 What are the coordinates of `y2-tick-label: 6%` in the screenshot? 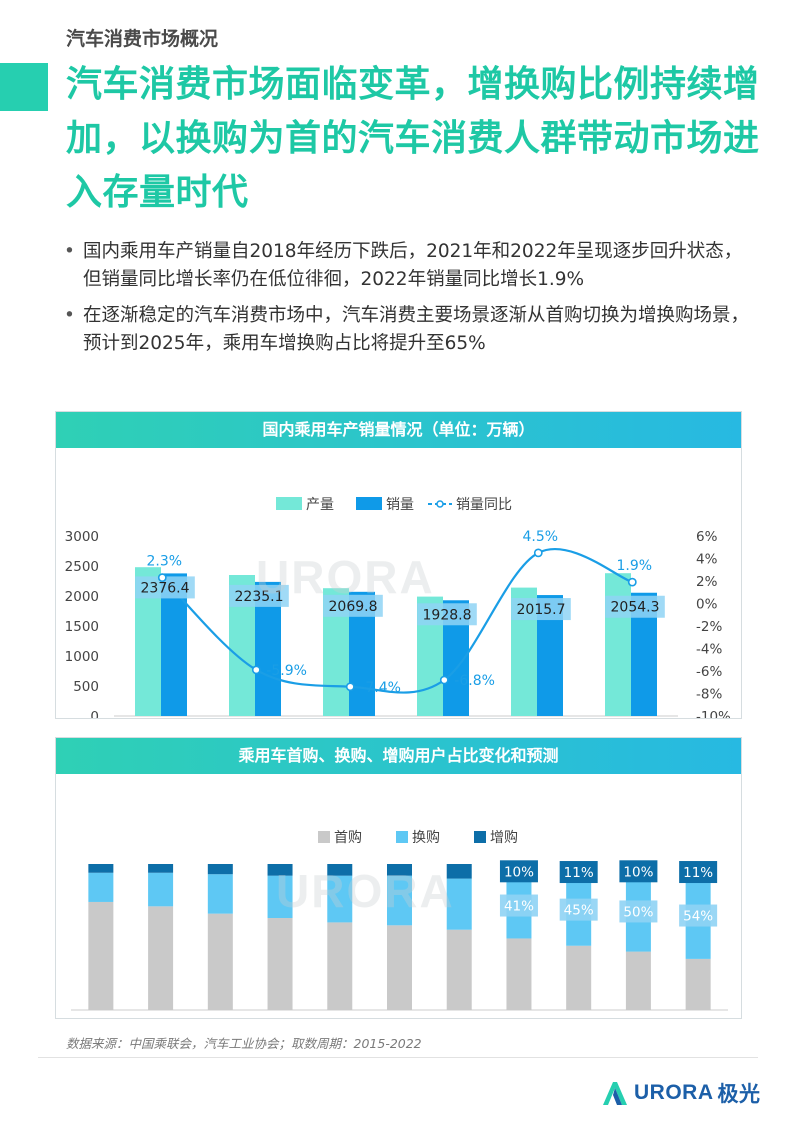 It's located at (707, 537).